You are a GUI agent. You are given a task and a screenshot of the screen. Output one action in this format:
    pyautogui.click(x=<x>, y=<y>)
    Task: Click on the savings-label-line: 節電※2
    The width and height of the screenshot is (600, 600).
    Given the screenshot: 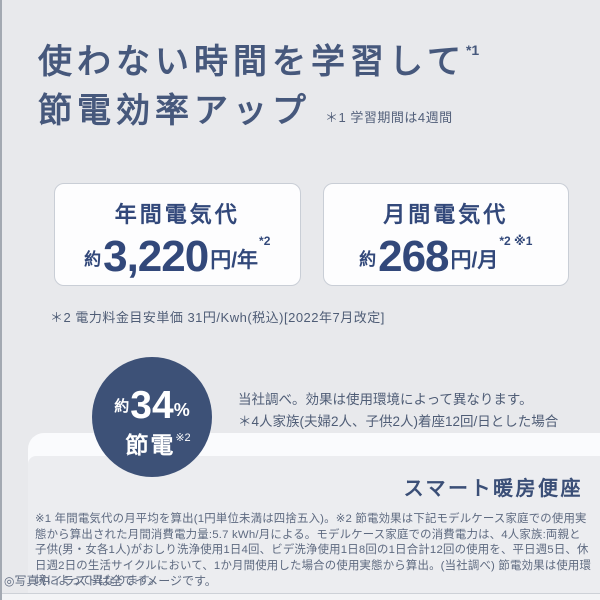 What is the action you would take?
    pyautogui.click(x=158, y=443)
    